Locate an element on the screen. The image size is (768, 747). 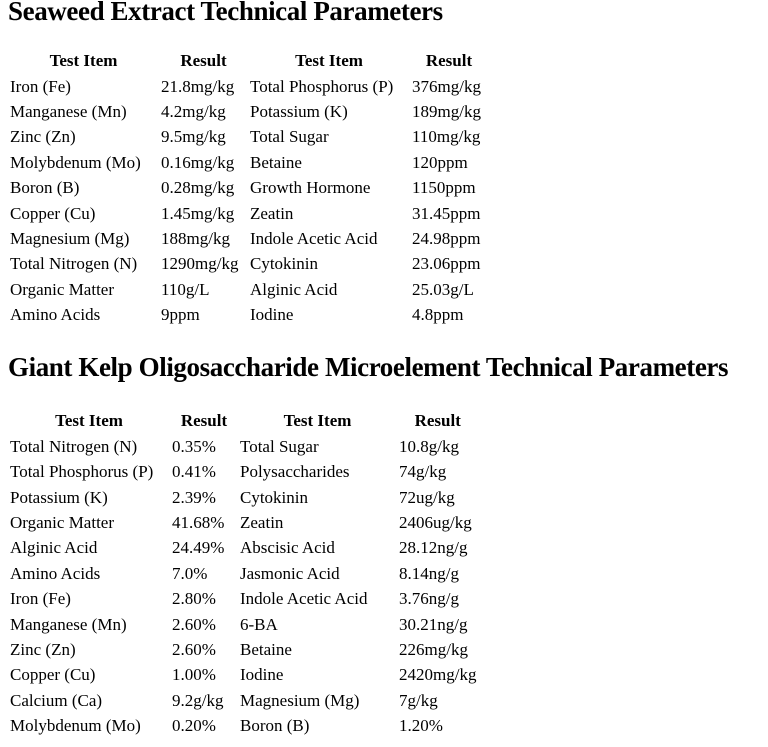
table-row: Molybdenum (Mo) 0.16mg/kg Betaine 120ppm is located at coordinates (248, 162).